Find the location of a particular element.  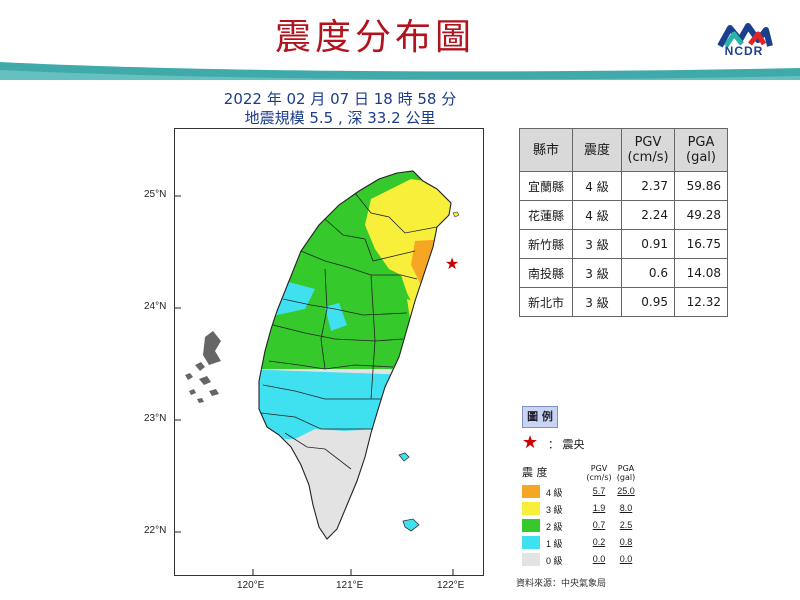

epicenter-legend-label: ： 震央 is located at coordinates (566, 444).